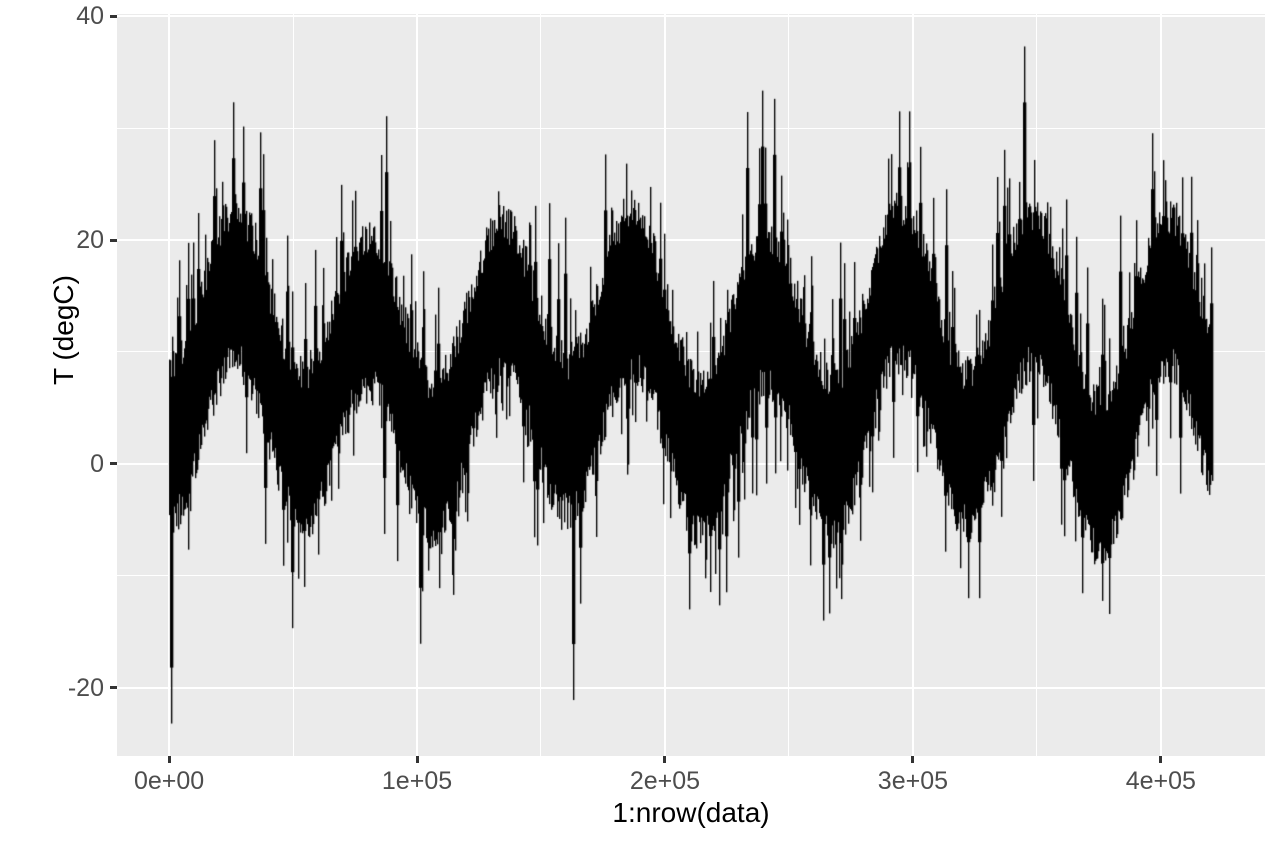 This screenshot has height=853, width=1280. I want to click on x-tick-label: 3e+05, so click(913, 781).